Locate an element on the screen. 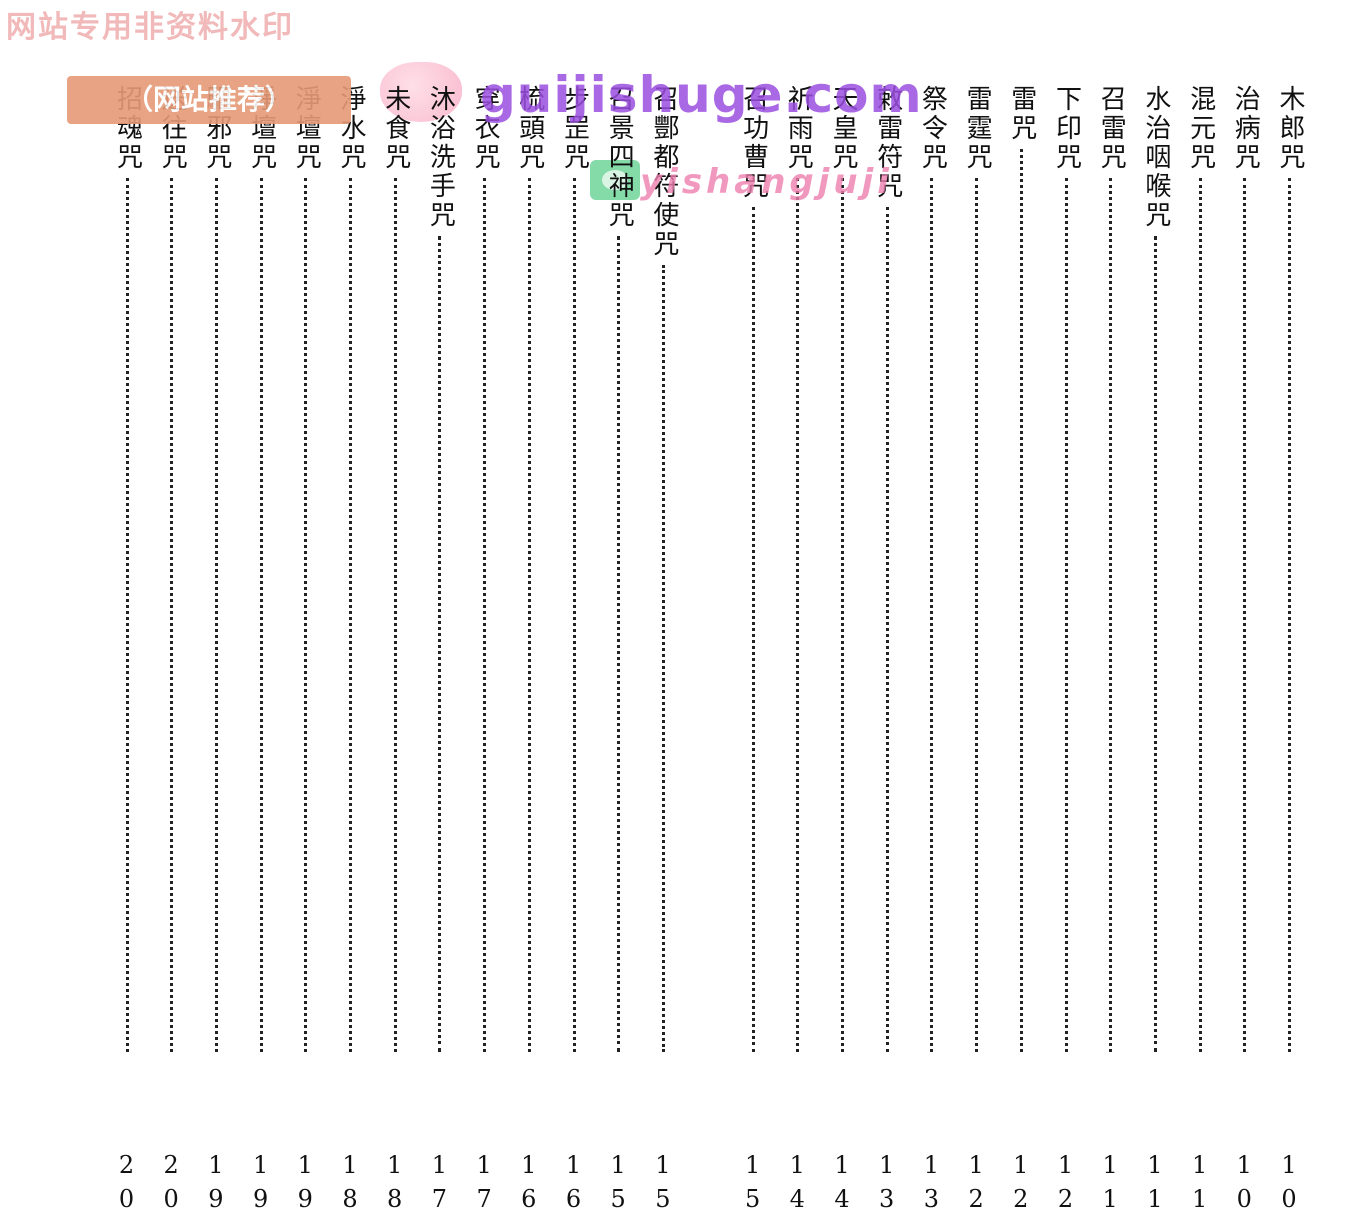 Image resolution: width=1371 pixels, height=1219 pixels. toc-entry: 召酆都符使咒 15 is located at coordinates (664, 652).